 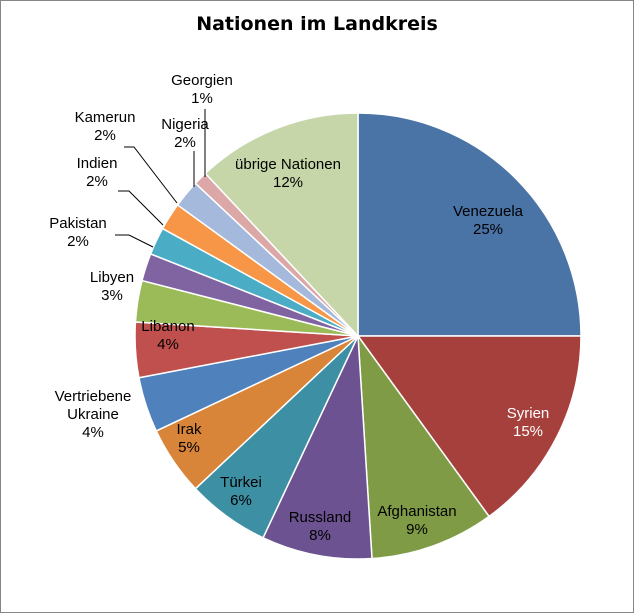 I want to click on data-label-ubrige-nationen: übrige Nationen 12%, so click(x=288, y=173).